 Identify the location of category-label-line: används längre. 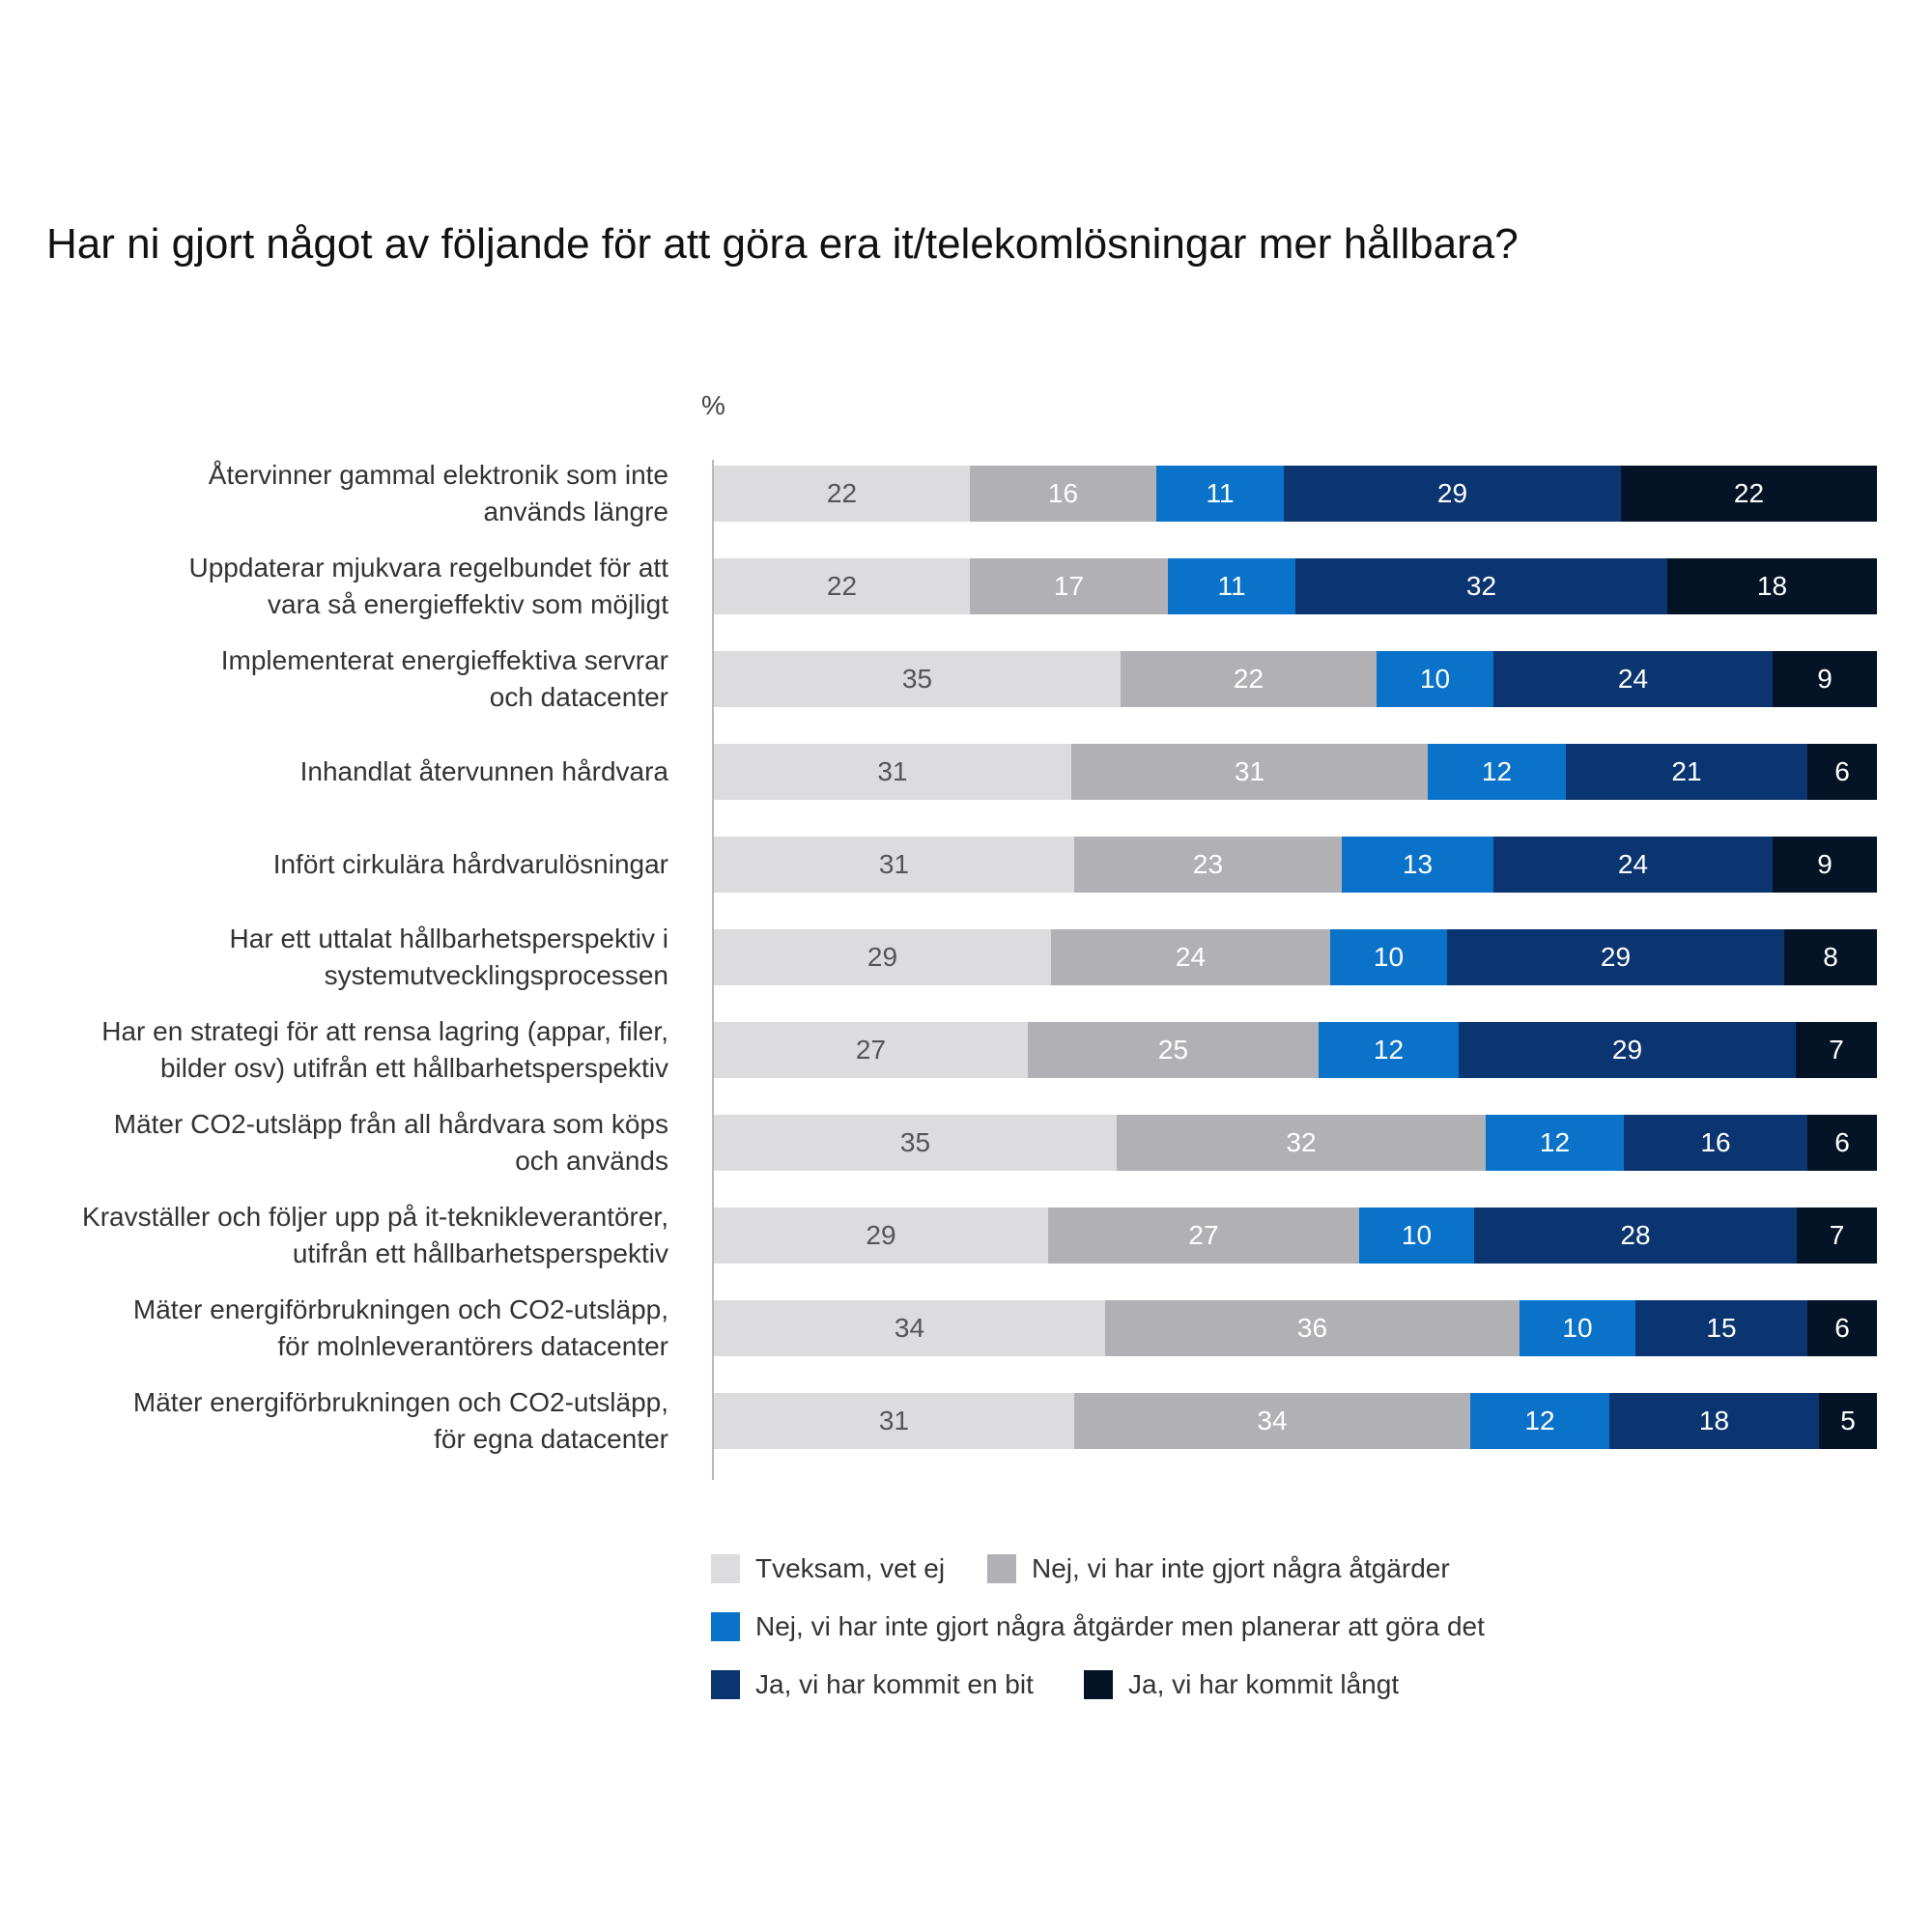
(575, 511).